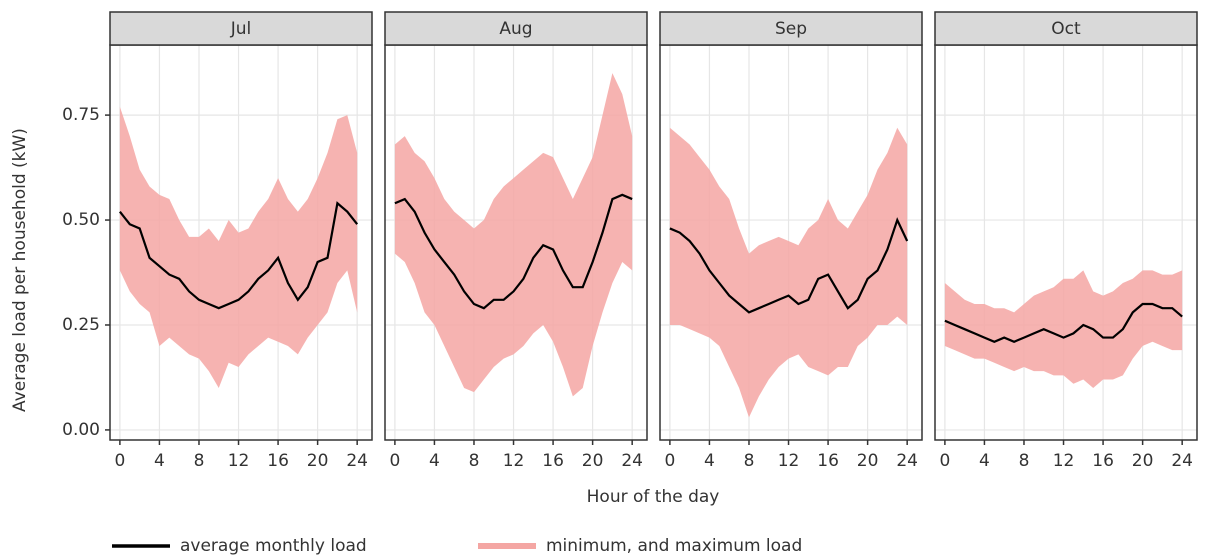  I want to click on facet-title: Aug, so click(515, 29).